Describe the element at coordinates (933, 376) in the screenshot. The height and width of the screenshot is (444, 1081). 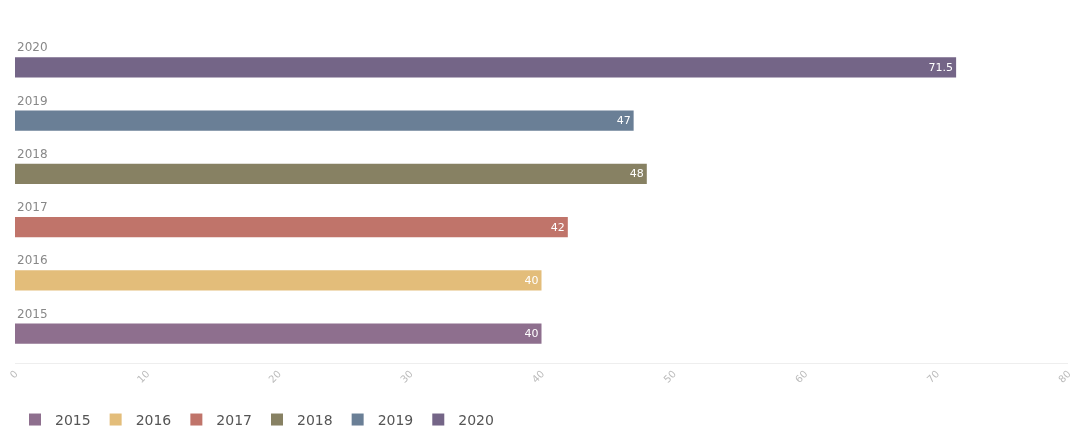
I see `x-tick-label: 70` at that location.